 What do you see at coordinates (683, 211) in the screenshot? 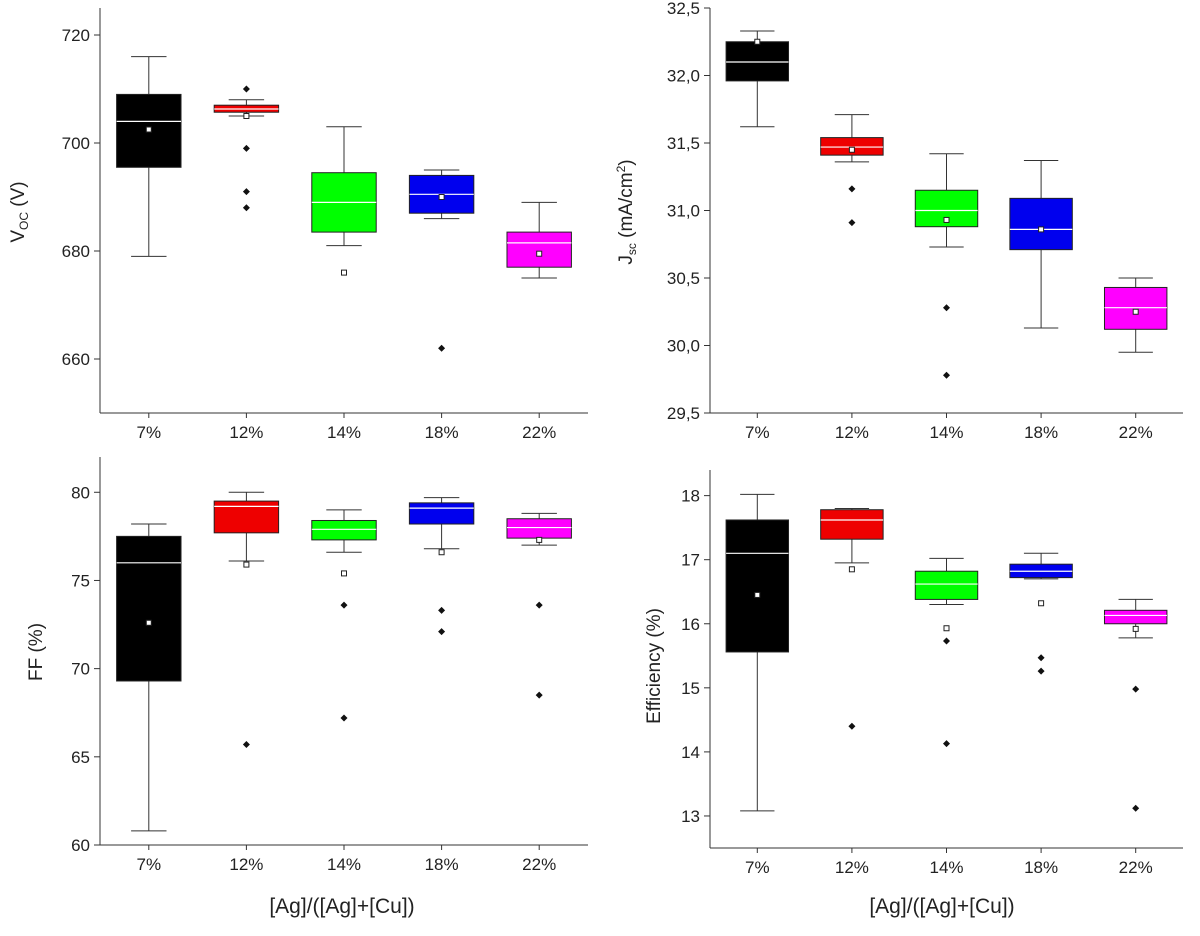
I see `jsc-ytick-label: 31,0` at bounding box center [683, 211].